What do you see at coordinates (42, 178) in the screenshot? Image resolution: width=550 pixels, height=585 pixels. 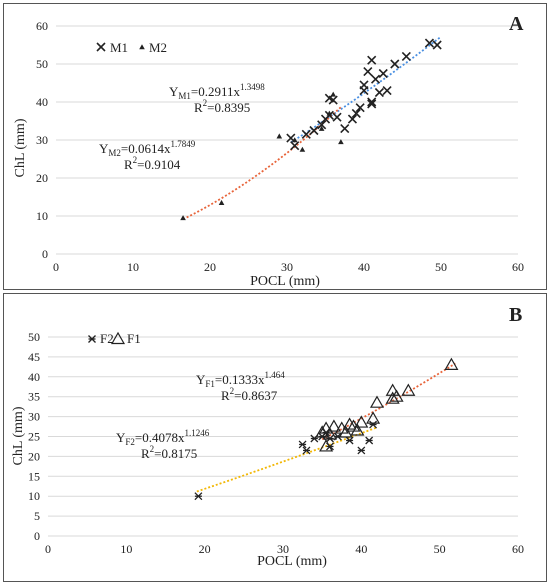 I see `chart-a-y-tick-label: 20` at bounding box center [42, 178].